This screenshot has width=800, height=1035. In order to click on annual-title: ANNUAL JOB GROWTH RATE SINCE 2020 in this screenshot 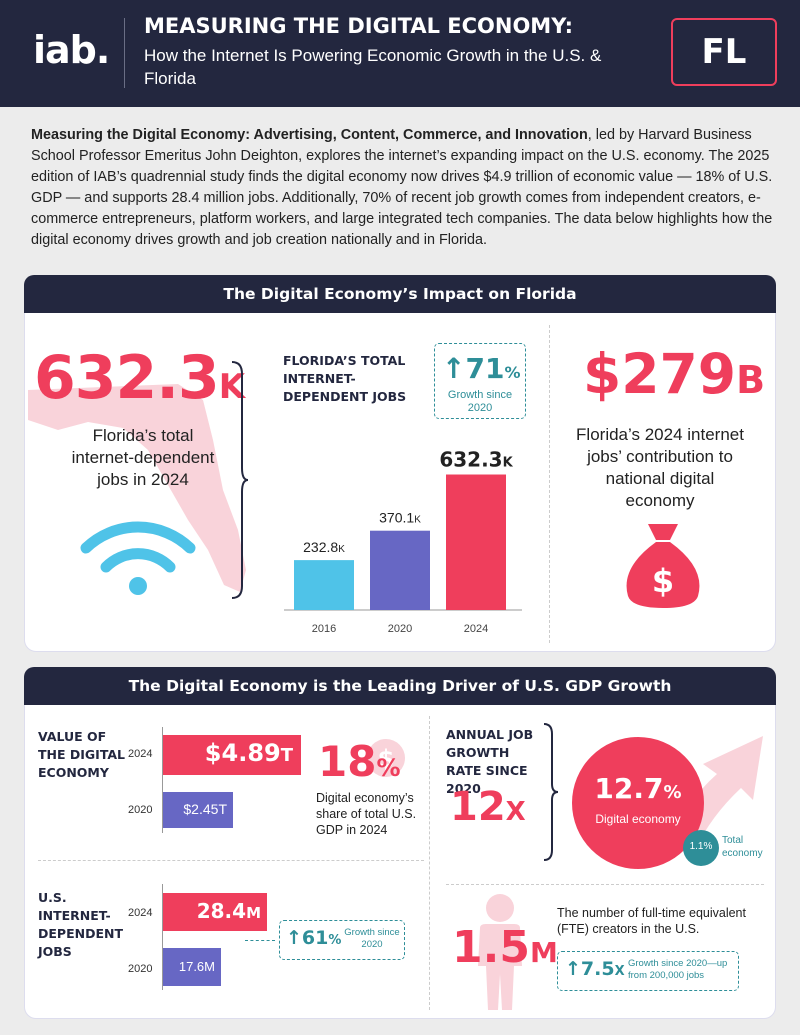, I will do `click(490, 761)`.